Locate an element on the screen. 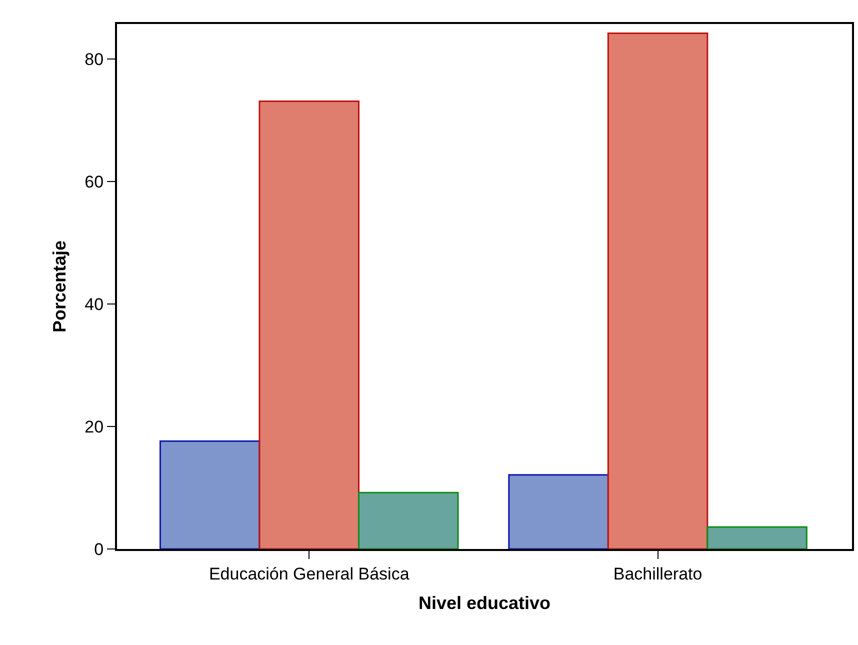  y-axis-title: Porcentaje is located at coordinates (59, 286).